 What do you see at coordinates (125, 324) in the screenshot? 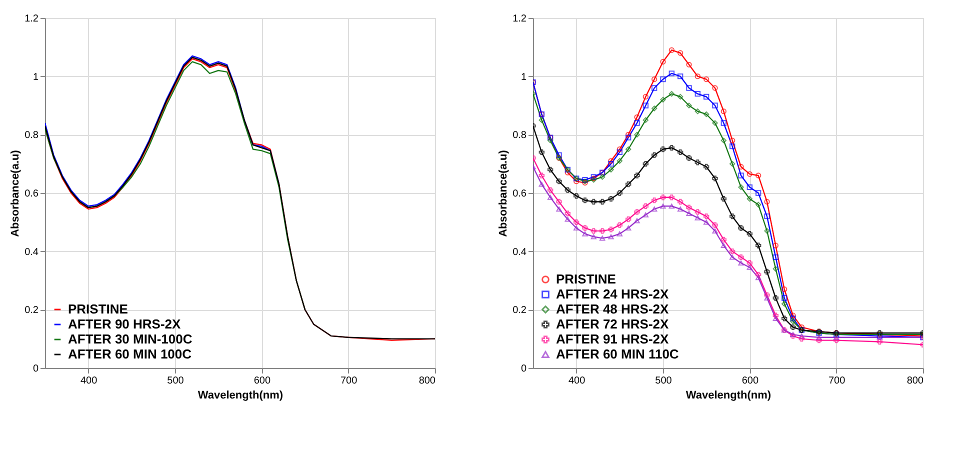
I see `legend-label: AFTER 90 HRS-2X` at bounding box center [125, 324].